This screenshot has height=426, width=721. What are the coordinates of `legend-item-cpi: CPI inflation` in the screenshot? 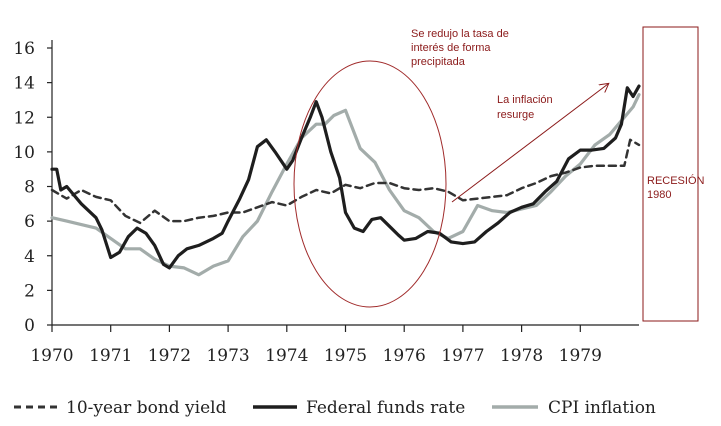 It's located at (574, 408).